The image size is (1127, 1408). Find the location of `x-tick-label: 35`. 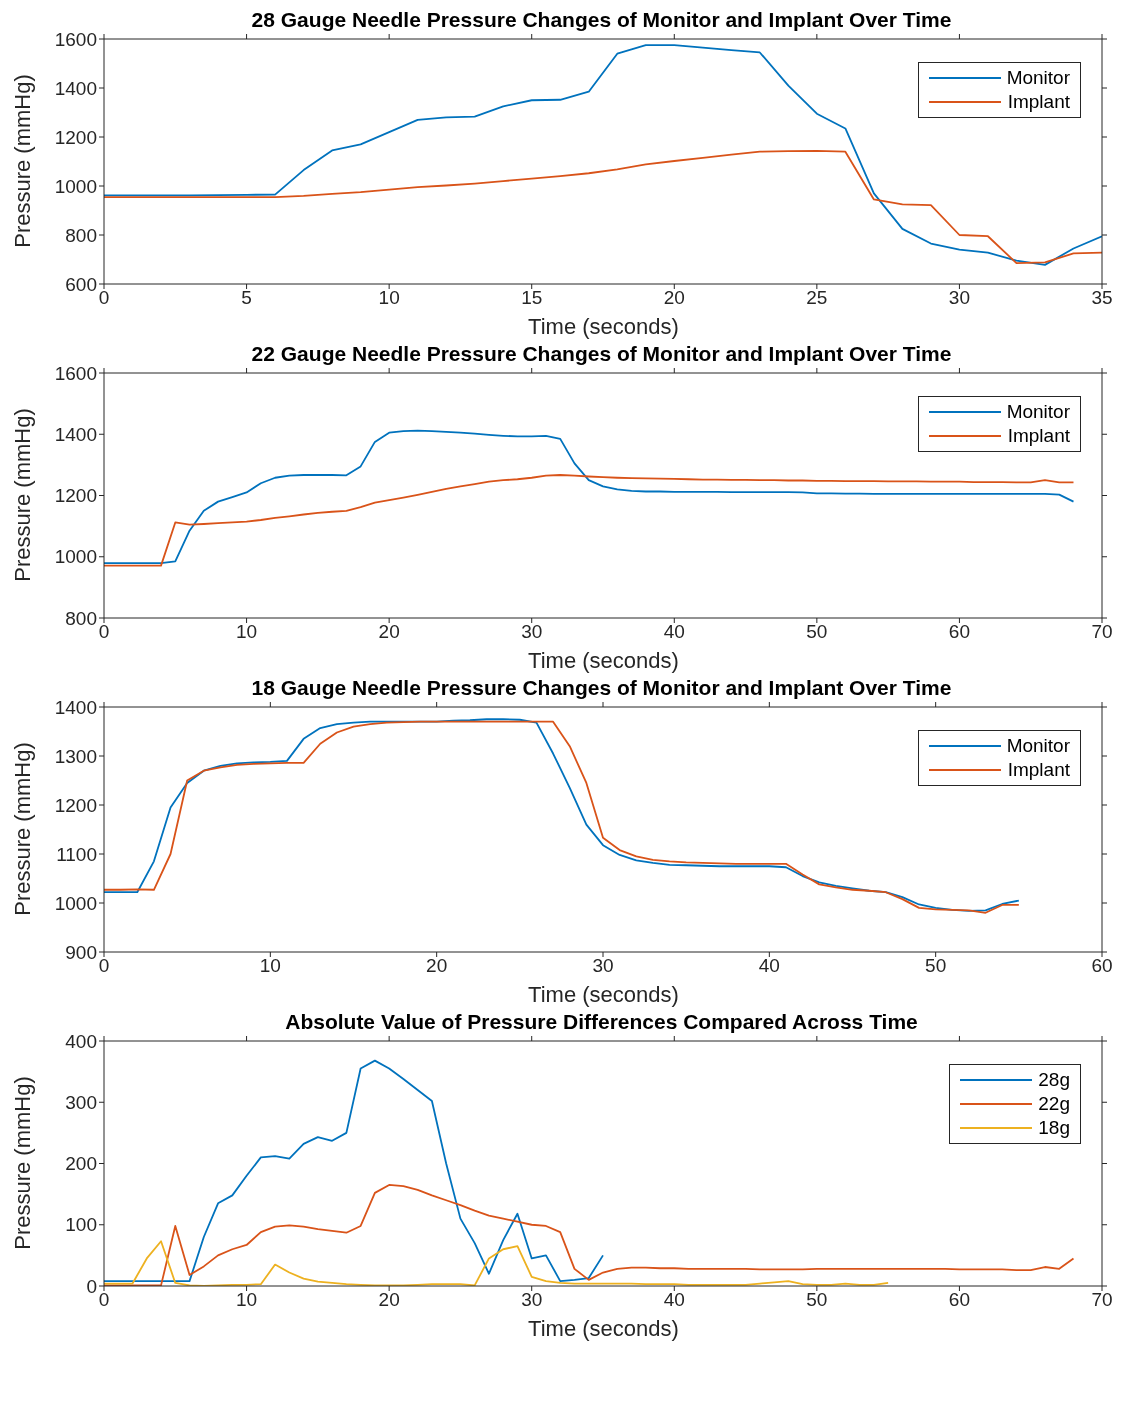

x-tick-label: 35 is located at coordinates (1102, 298).